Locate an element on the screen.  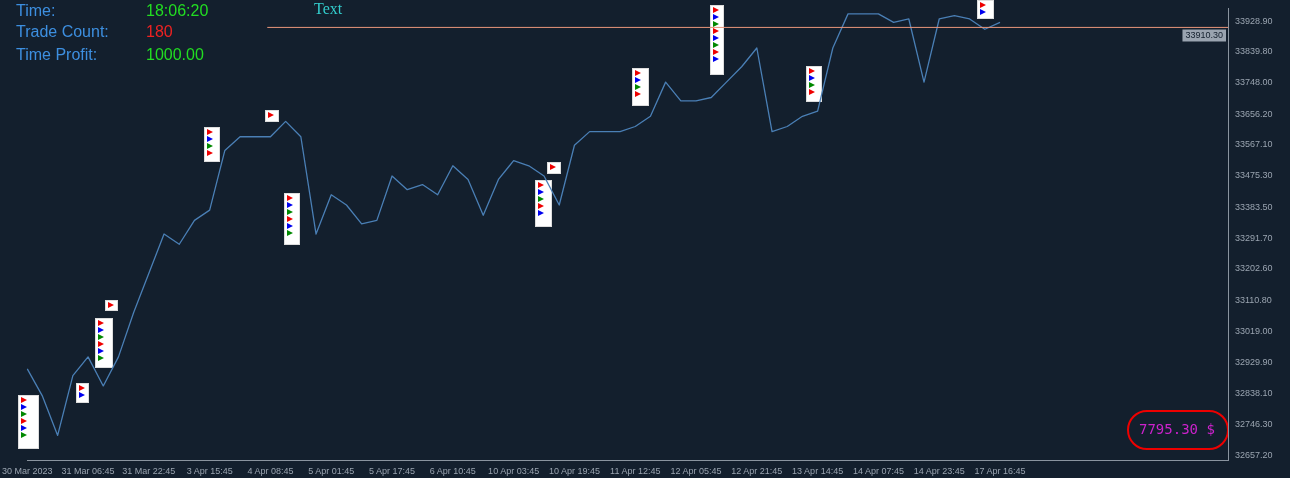
y-tick-label: 33656.20 is located at coordinates (1254, 113).